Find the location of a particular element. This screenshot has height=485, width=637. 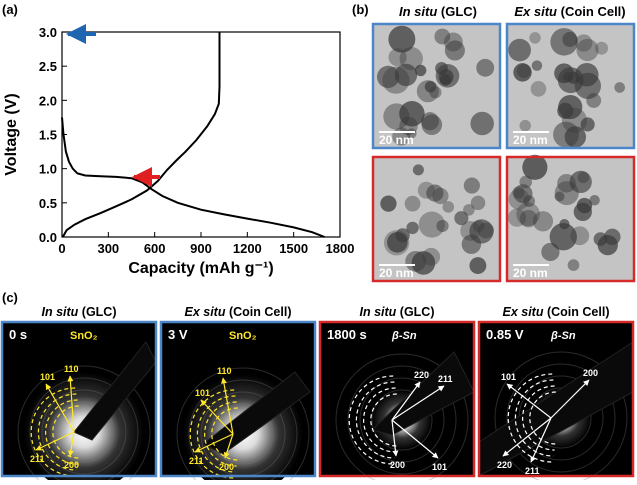

diffraction-image: 220 211 200 101 1800 s β-Sn is located at coordinates (397, 402).